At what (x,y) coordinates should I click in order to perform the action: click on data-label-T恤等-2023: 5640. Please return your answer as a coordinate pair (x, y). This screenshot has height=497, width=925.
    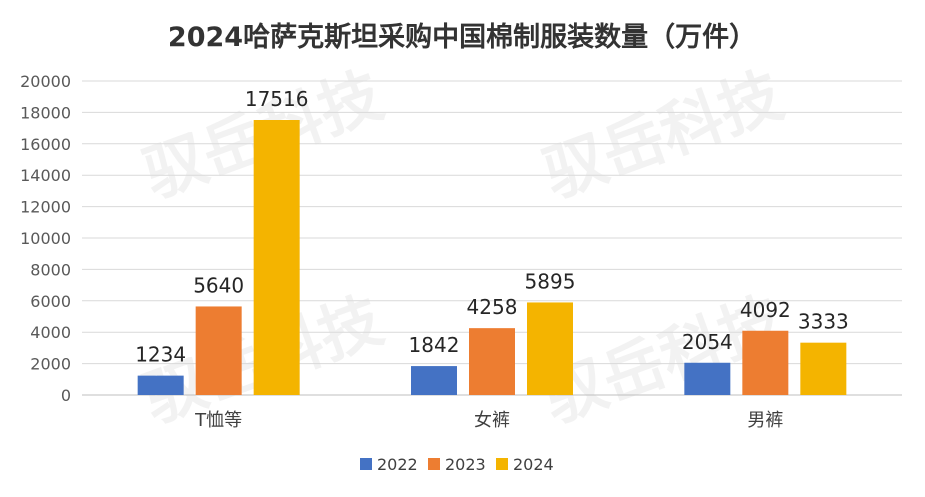
    Looking at the image, I should click on (218, 285).